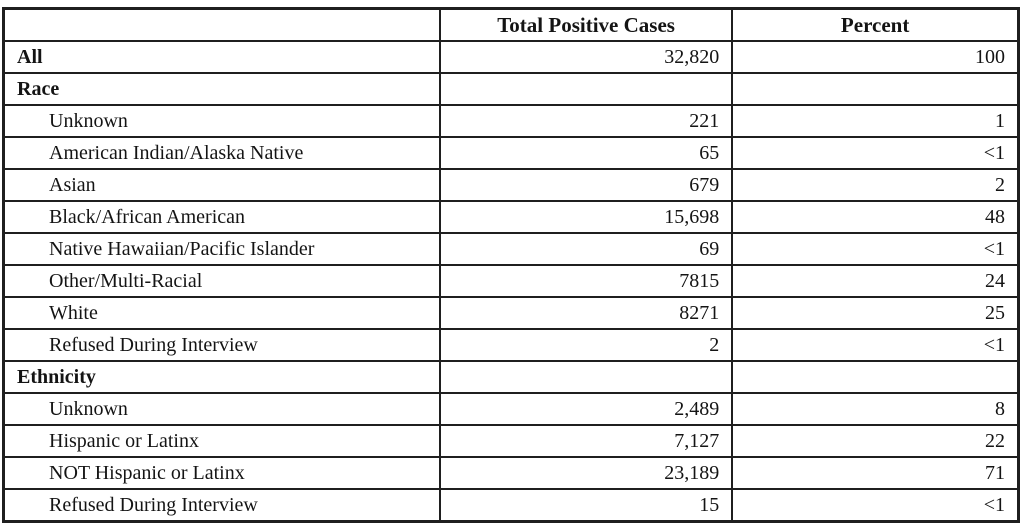 Image resolution: width=1024 pixels, height=523 pixels. I want to click on table-row: Unknown 221 1, so click(511, 121).